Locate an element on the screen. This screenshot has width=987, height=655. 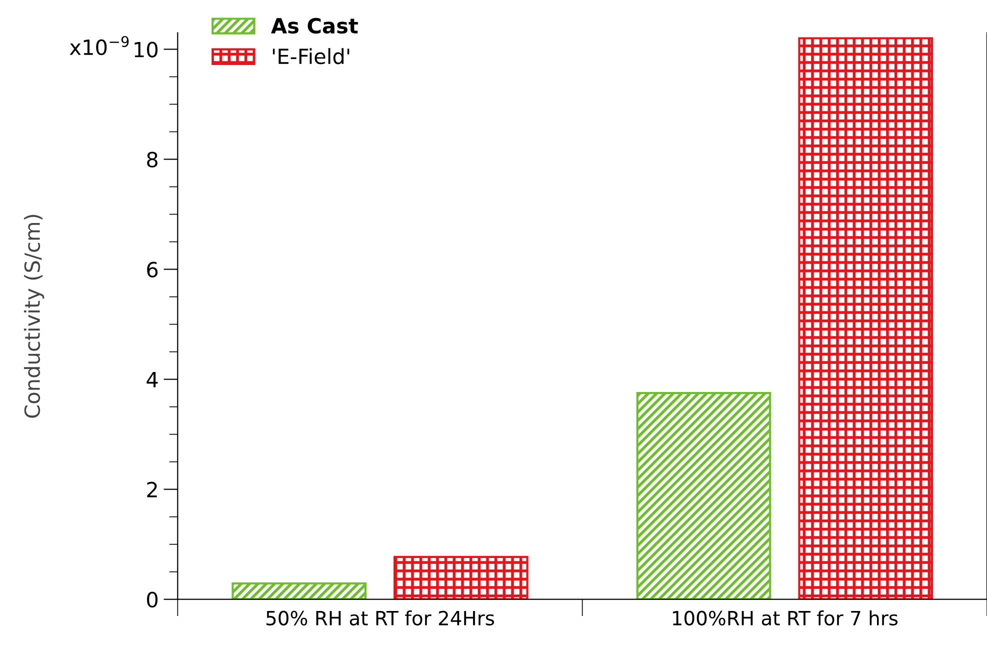
y-tick-label: 0 is located at coordinates (152, 600).